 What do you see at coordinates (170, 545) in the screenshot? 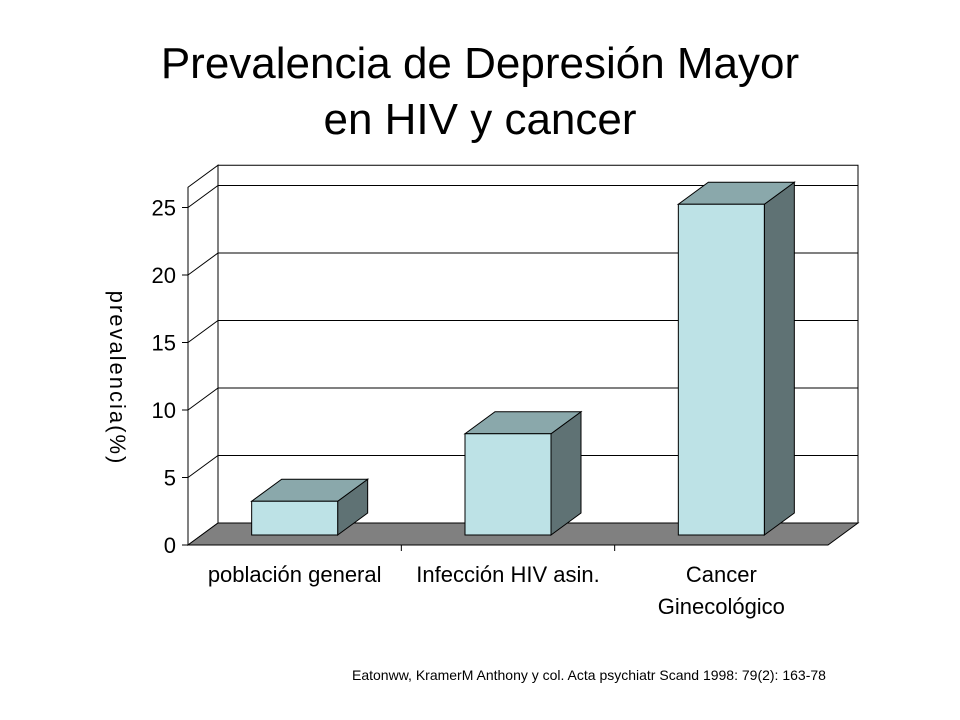
I see `y-tick-label: 0` at bounding box center [170, 545].